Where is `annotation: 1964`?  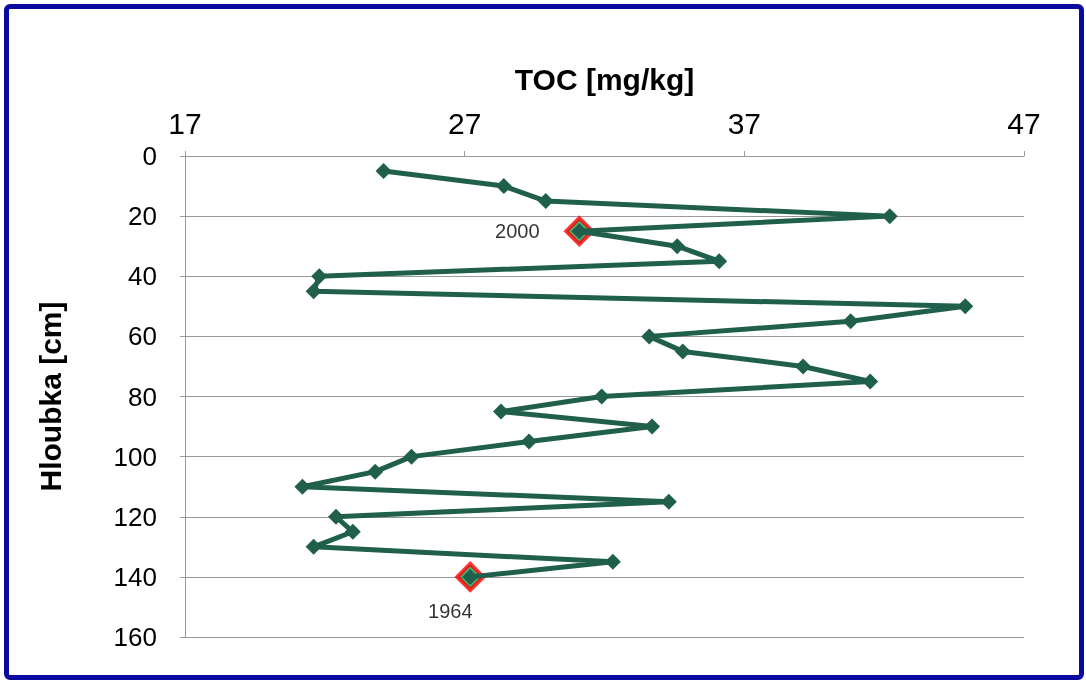
annotation: 1964 is located at coordinates (450, 610).